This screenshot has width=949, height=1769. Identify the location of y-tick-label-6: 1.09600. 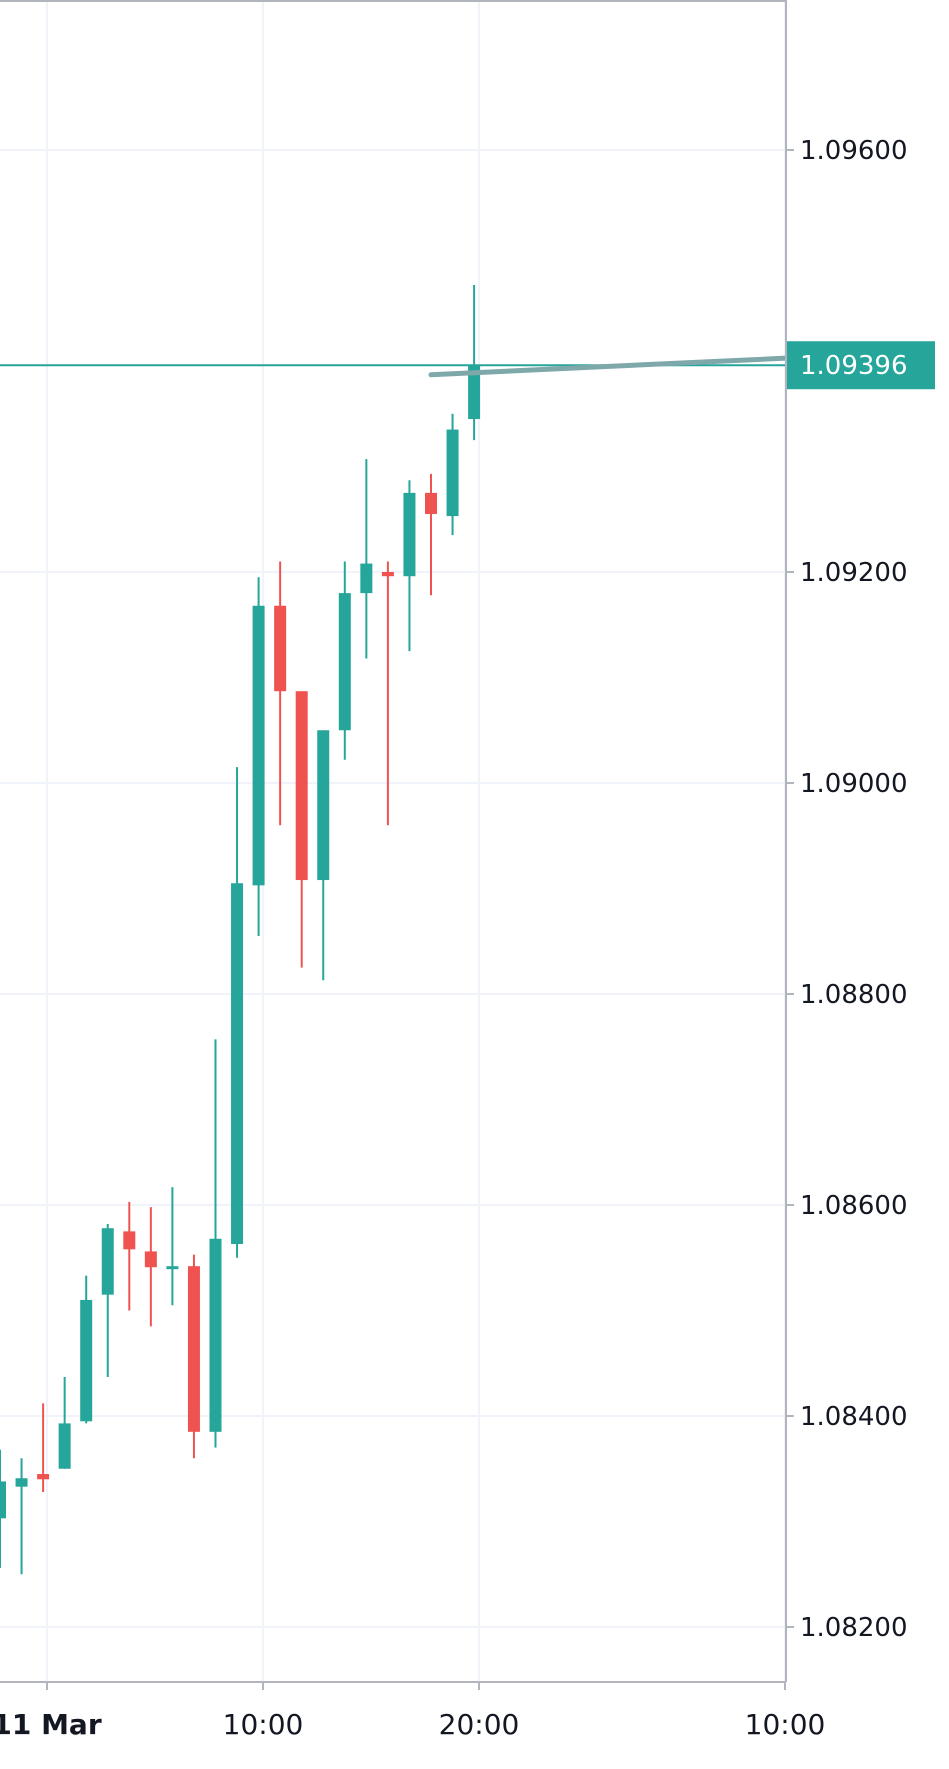
(854, 151).